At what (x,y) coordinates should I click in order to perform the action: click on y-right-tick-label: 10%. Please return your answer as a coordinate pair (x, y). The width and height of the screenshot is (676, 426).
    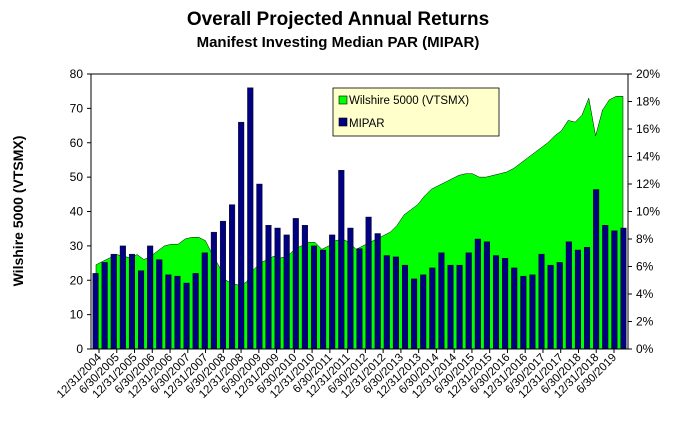
    Looking at the image, I should click on (648, 212).